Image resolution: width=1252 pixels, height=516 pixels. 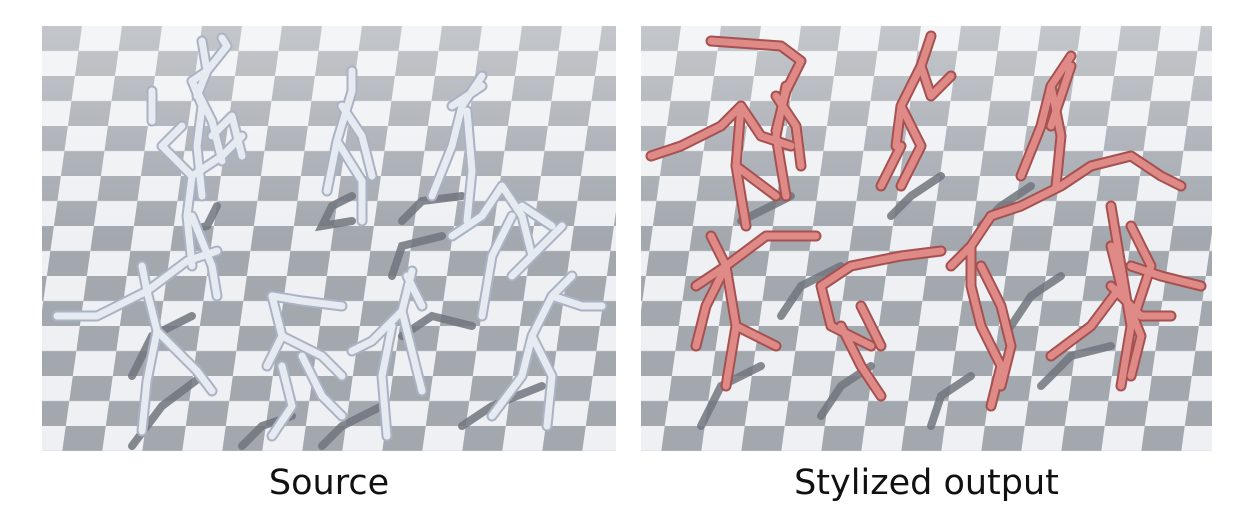 I want to click on source-caption: Source, so click(x=329, y=483).